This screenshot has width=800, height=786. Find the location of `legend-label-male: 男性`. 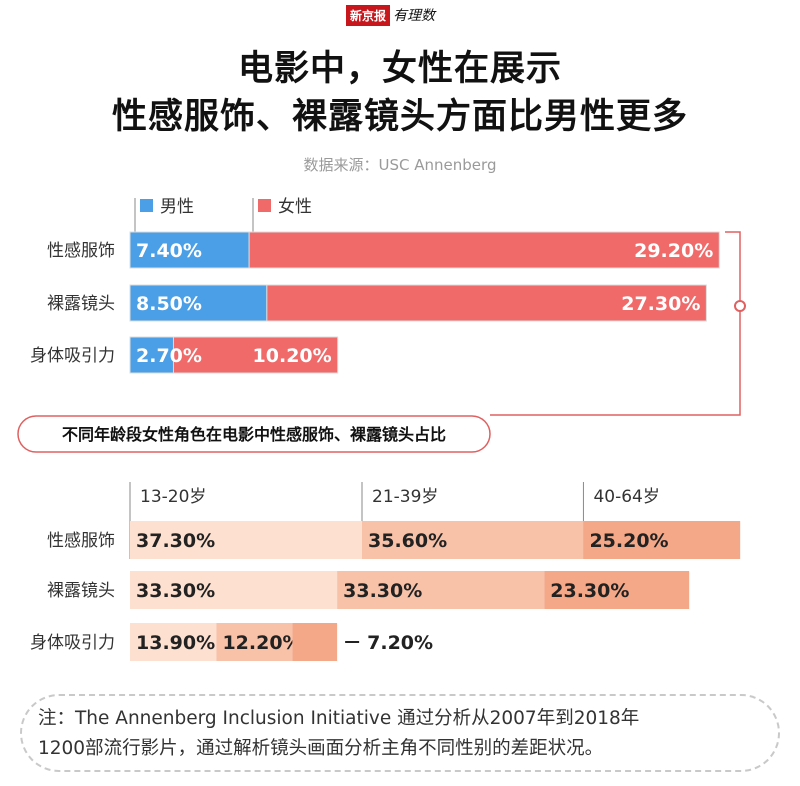

legend-label-male: 男性 is located at coordinates (177, 207).